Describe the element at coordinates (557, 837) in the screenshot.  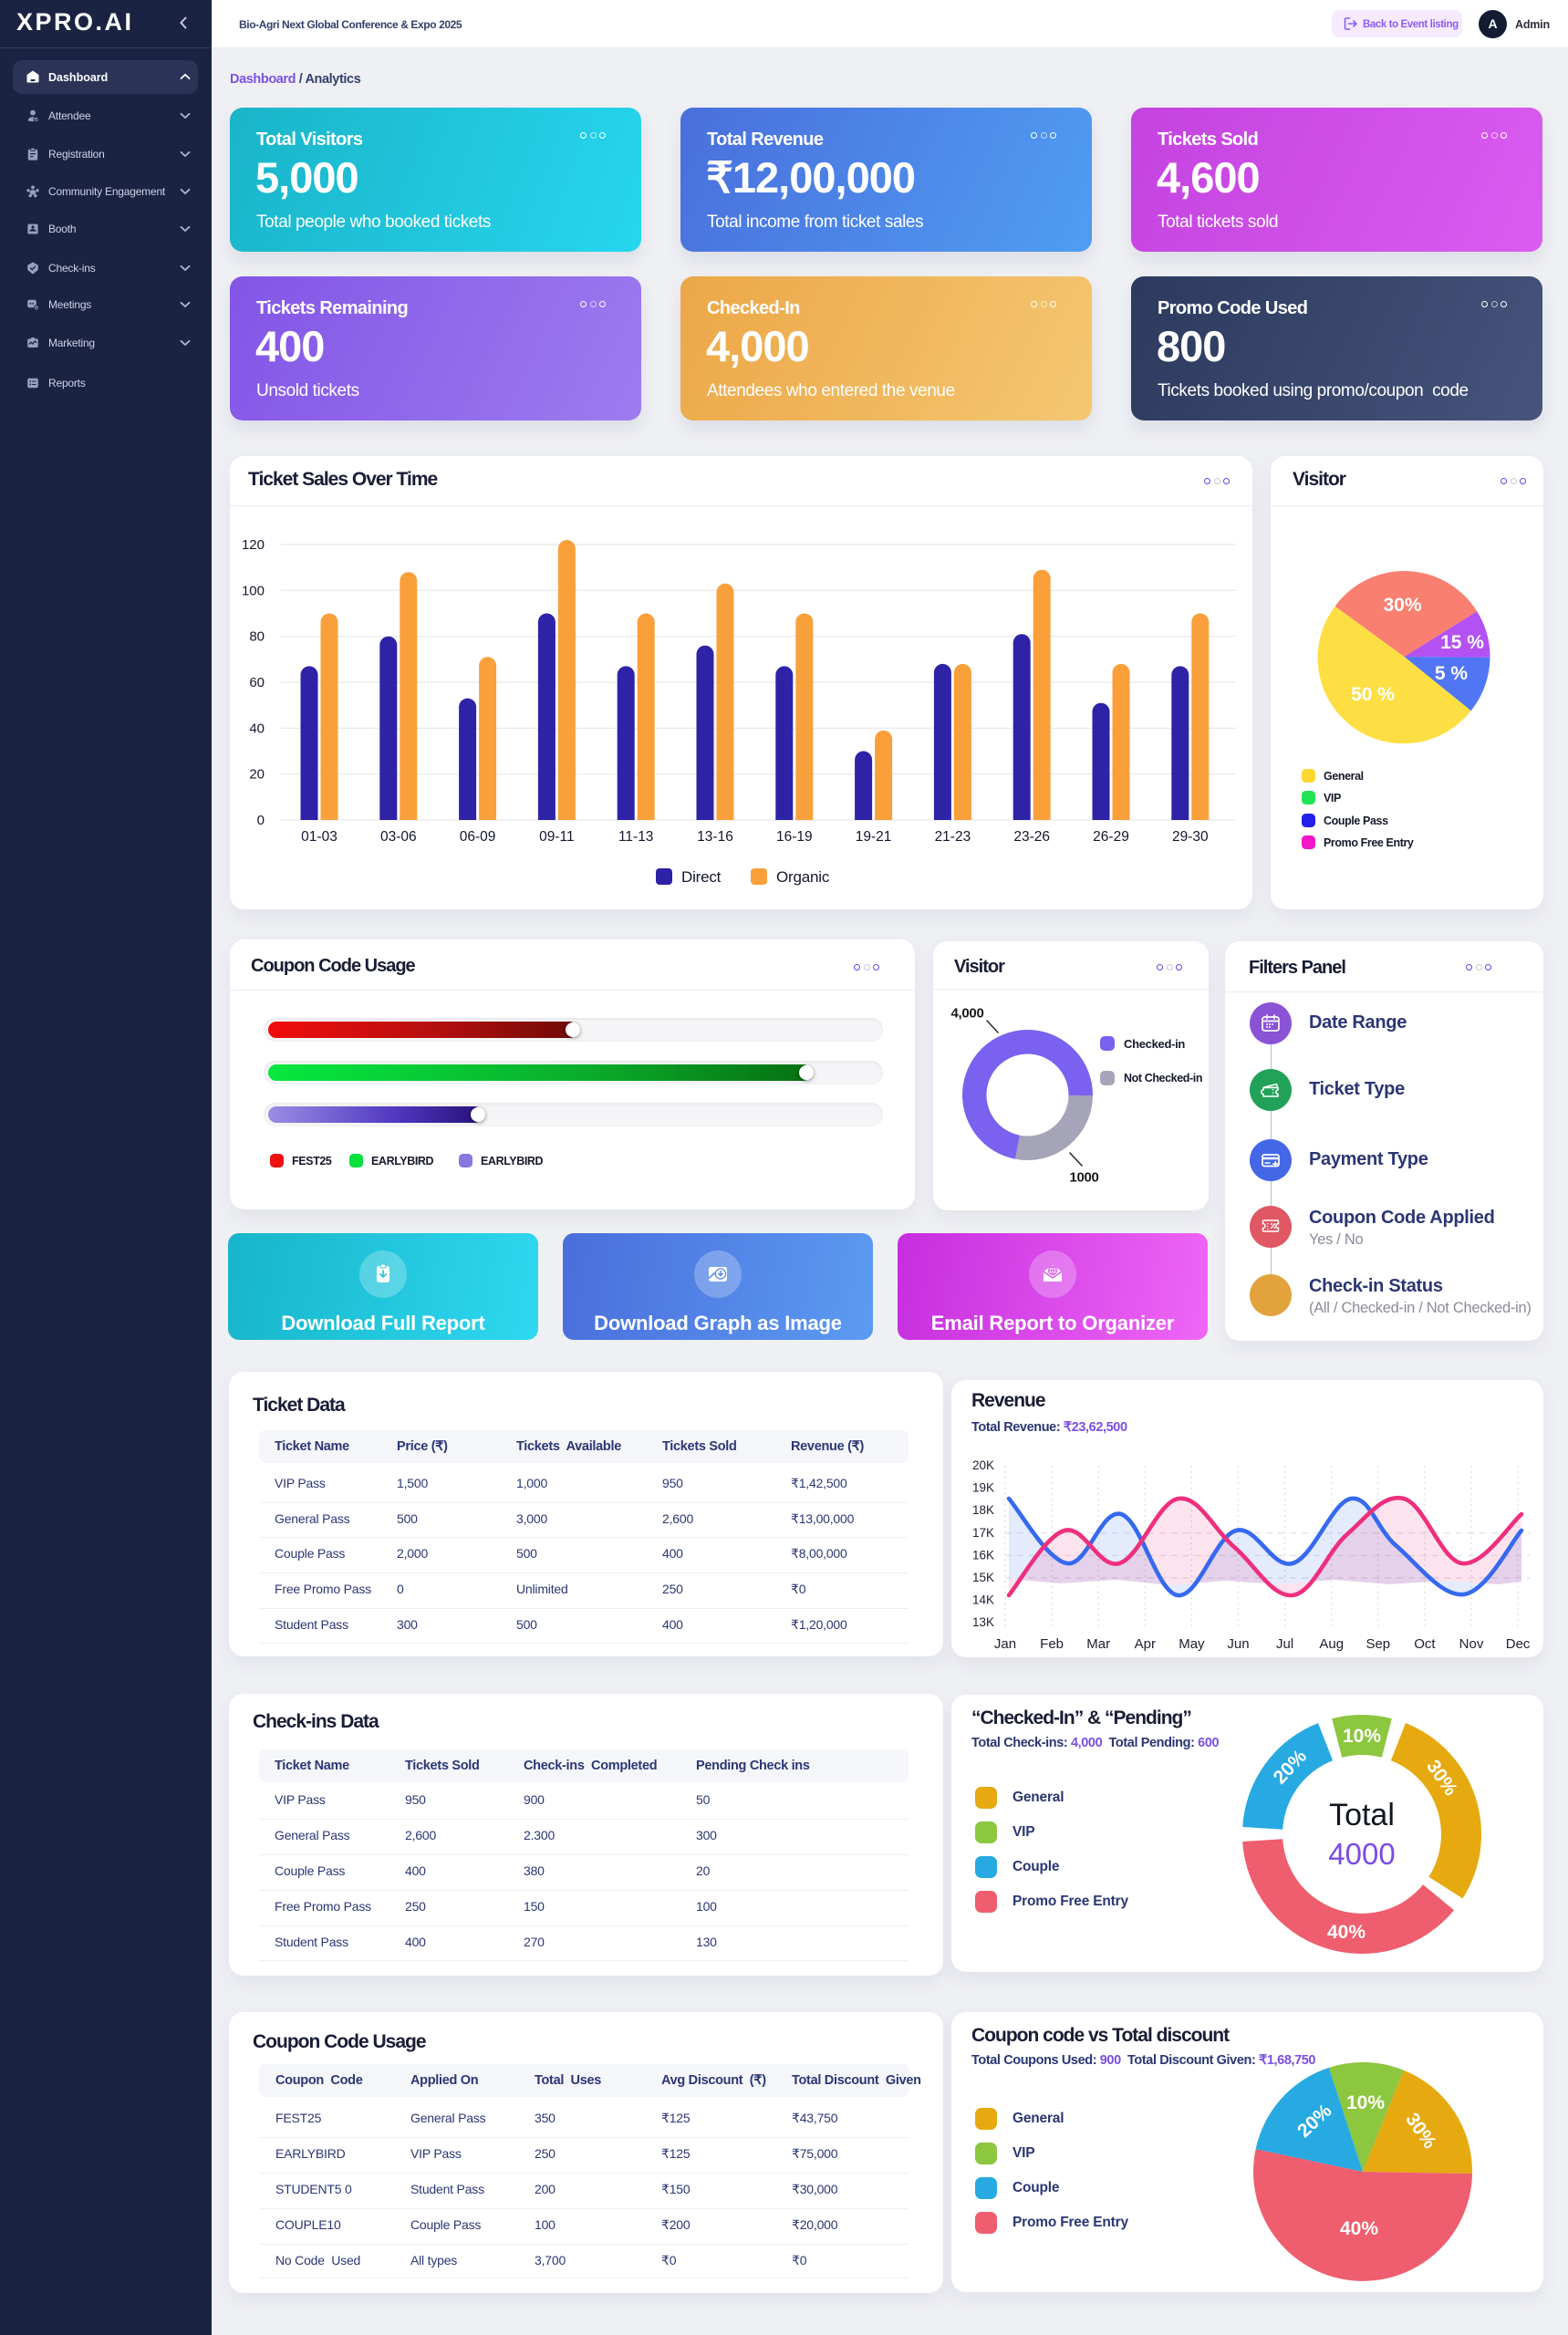
I see `svg-text: 09-11` at that location.